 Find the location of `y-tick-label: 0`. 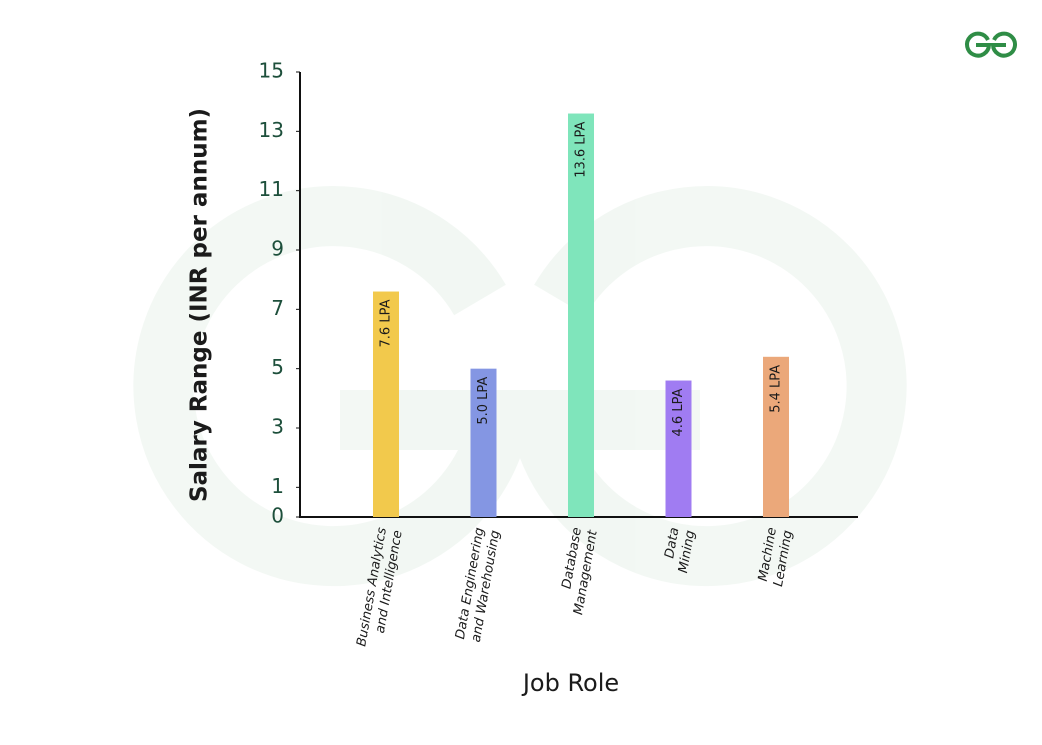

y-tick-label: 0 is located at coordinates (277, 516).